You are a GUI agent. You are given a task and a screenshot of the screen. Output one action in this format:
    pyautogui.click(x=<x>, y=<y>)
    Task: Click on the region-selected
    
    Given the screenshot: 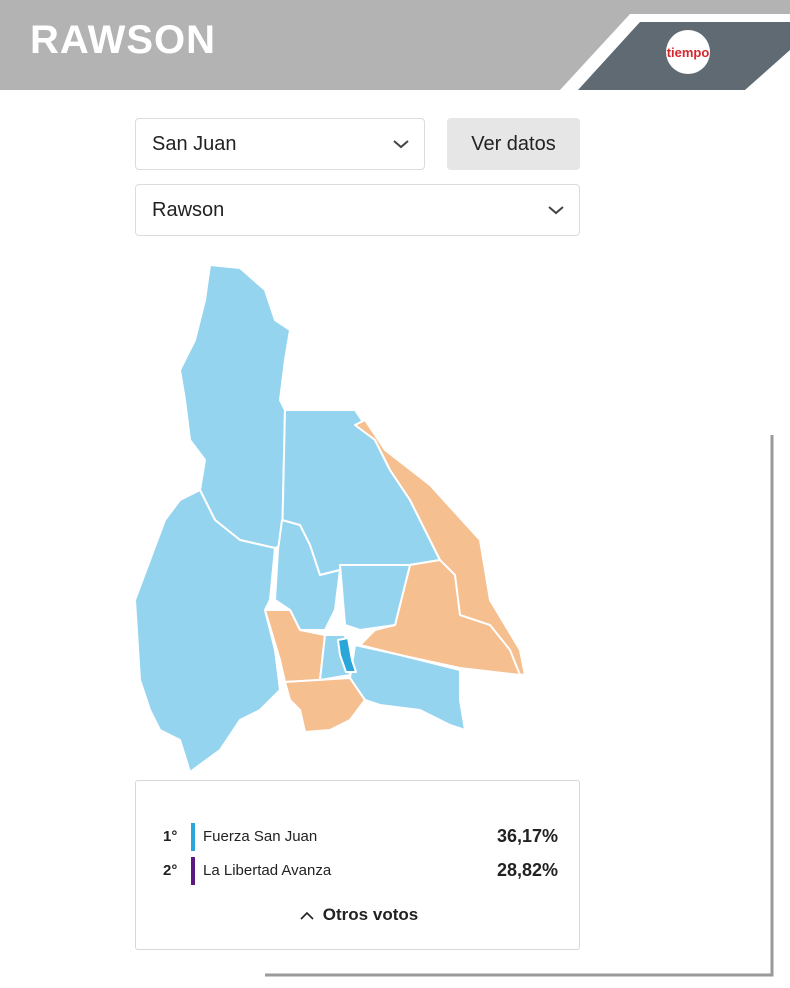 What is the action you would take?
    pyautogui.click(x=347, y=655)
    